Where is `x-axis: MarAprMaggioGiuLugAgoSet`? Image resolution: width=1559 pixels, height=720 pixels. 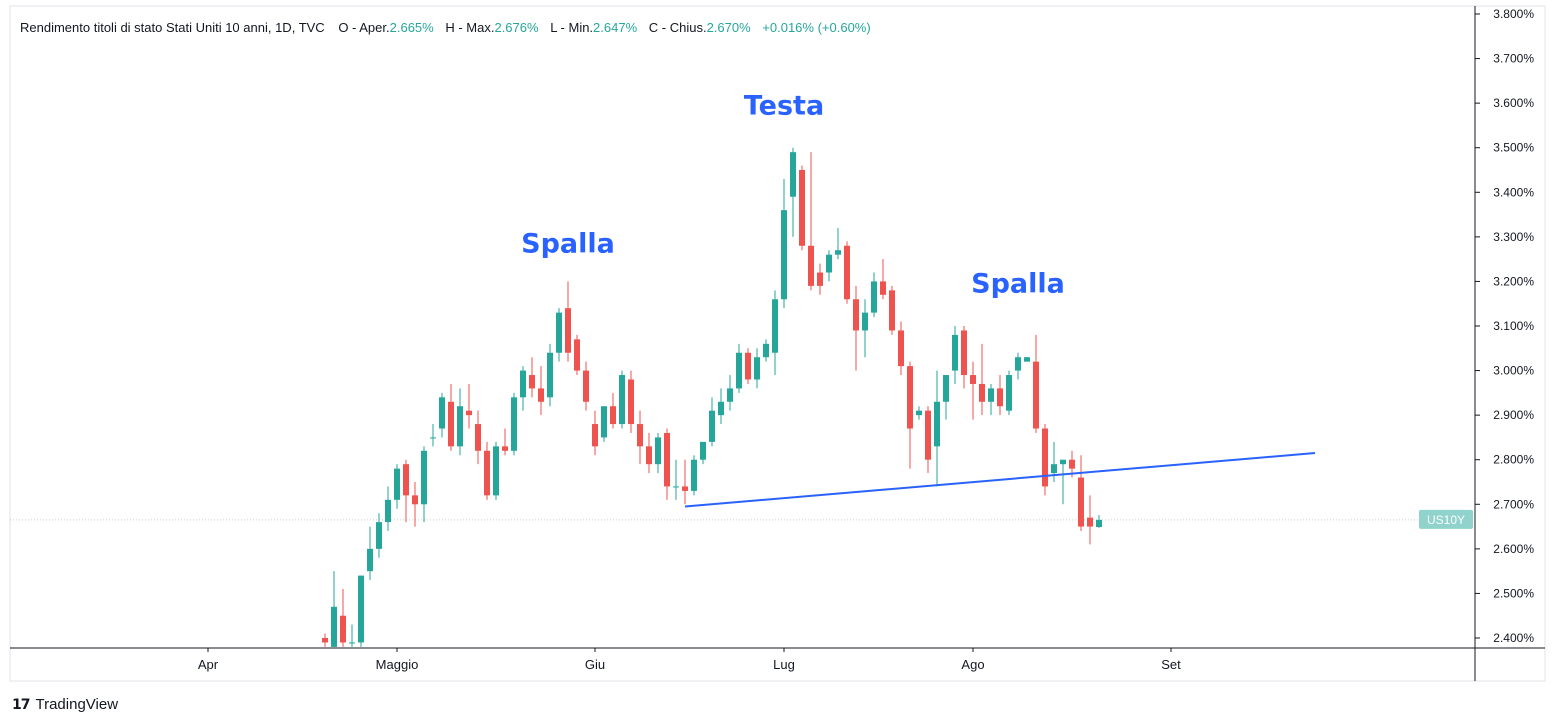 x-axis: MarAprMaggioGiuLugAgoSet is located at coordinates (590, 660).